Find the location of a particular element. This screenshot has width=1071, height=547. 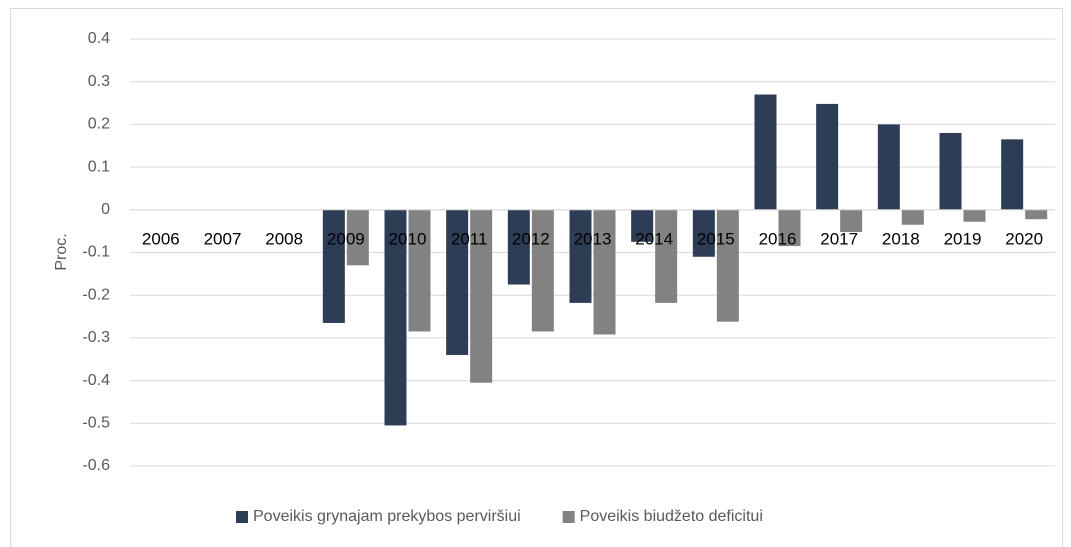

y-tick-label: 0.4 is located at coordinates (99, 38).